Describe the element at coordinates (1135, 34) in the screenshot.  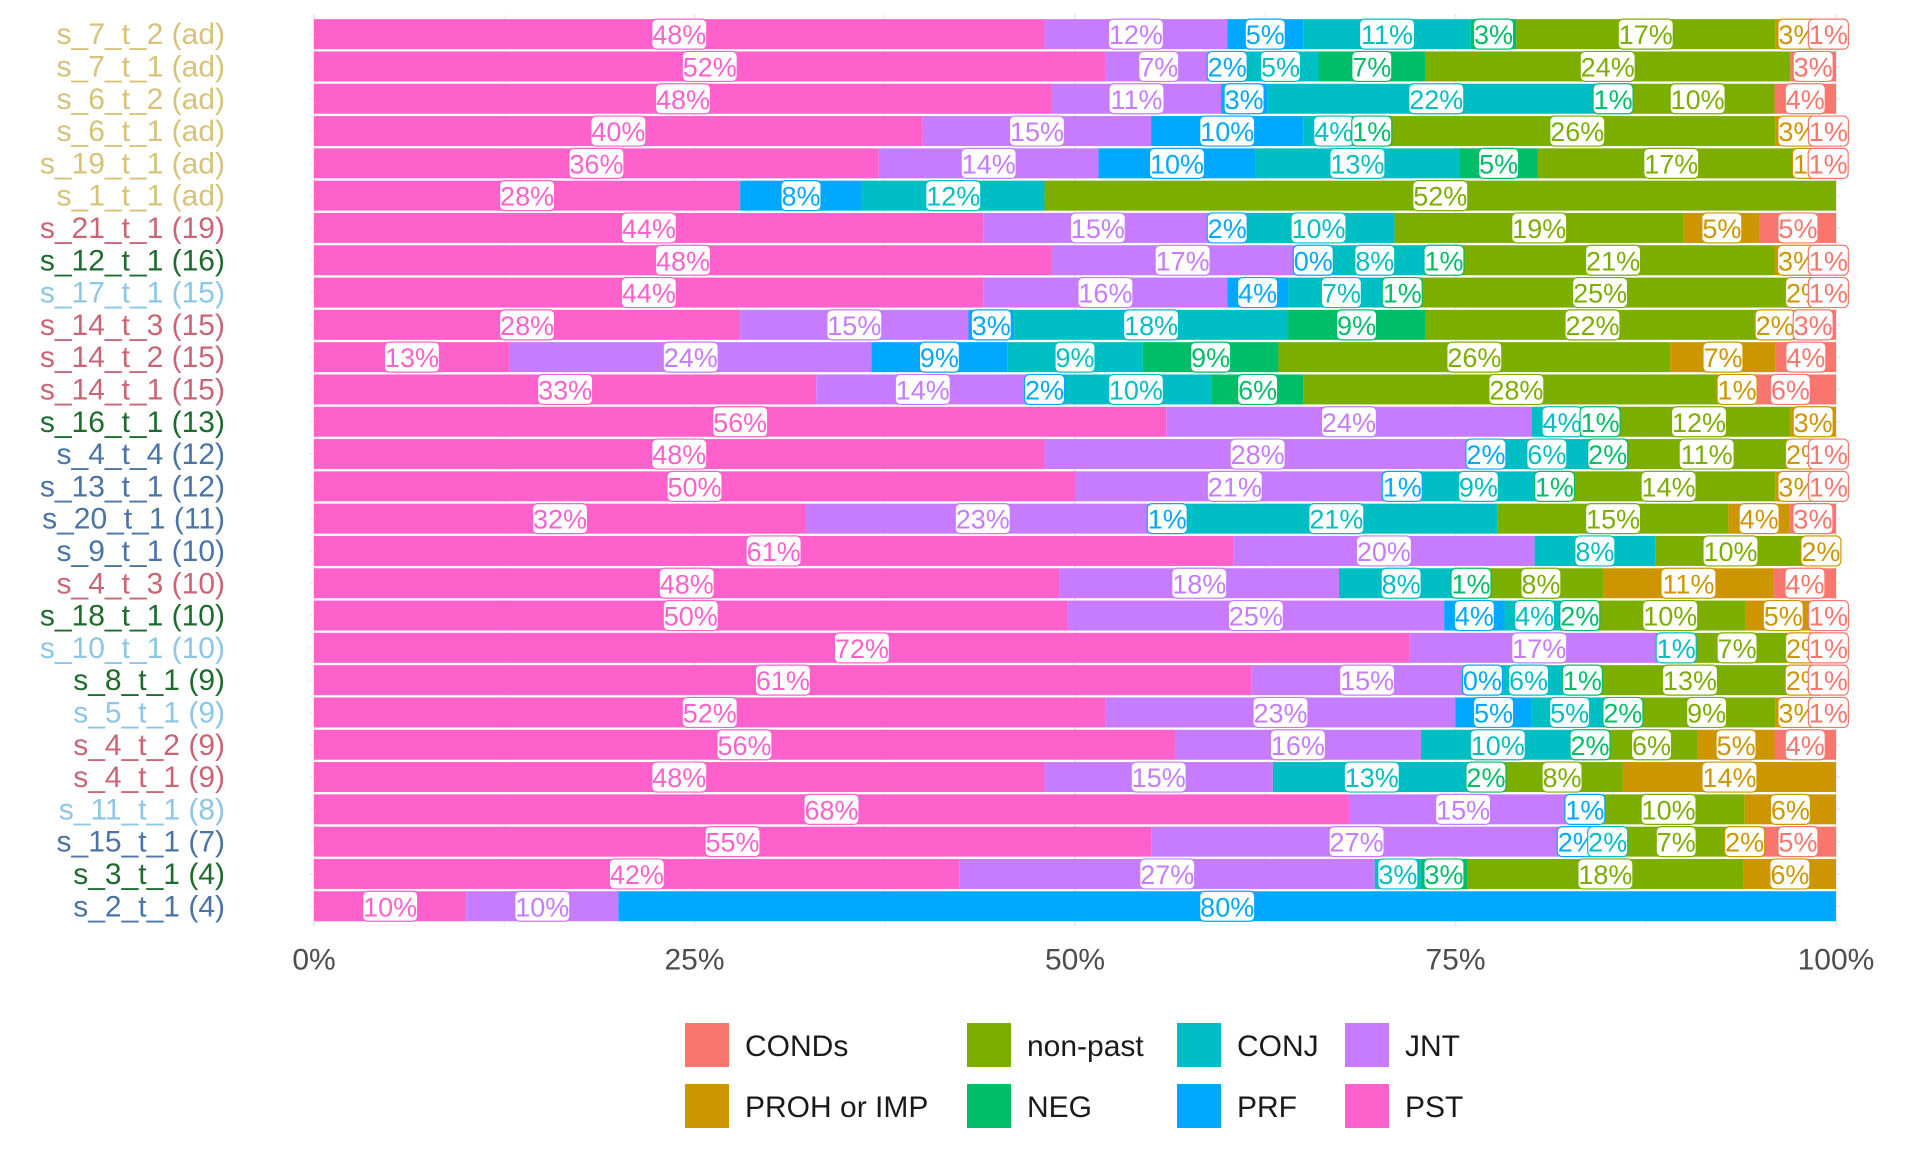
I see `data-label: 12%` at that location.